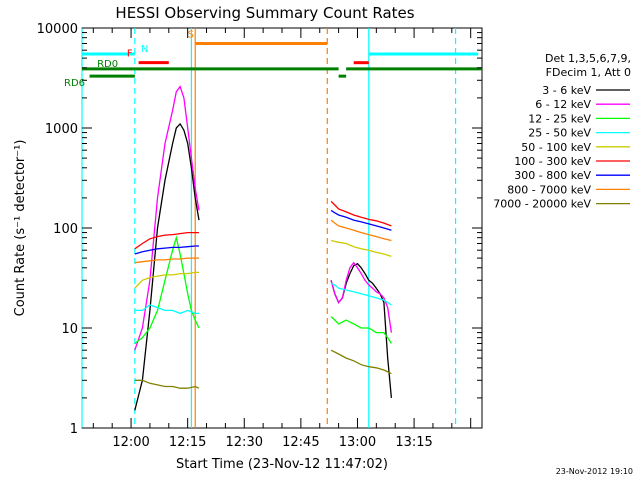  Describe the element at coordinates (563, 104) in the screenshot. I see `legend-label: 6 - 12 keV` at that location.